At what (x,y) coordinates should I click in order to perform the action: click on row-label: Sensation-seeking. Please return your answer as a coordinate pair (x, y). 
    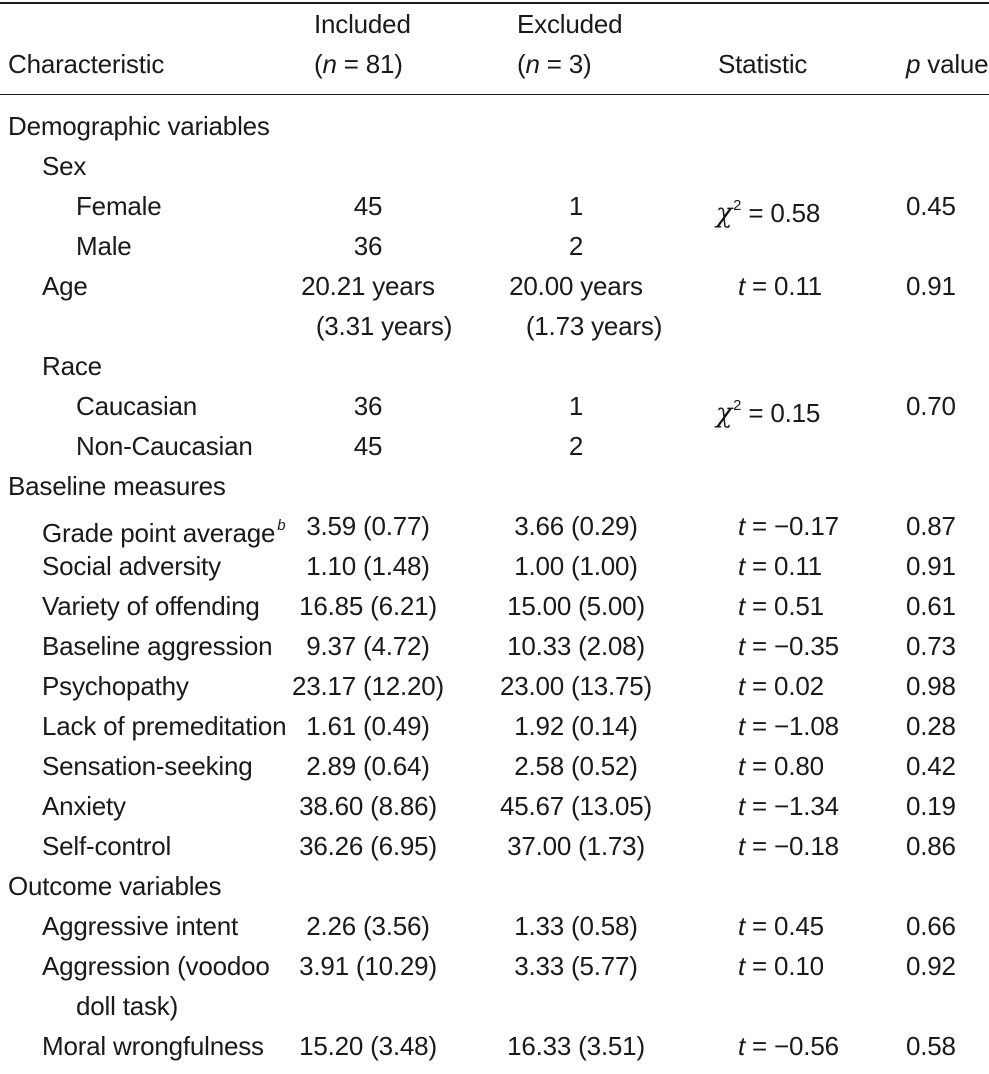
    Looking at the image, I should click on (147, 766).